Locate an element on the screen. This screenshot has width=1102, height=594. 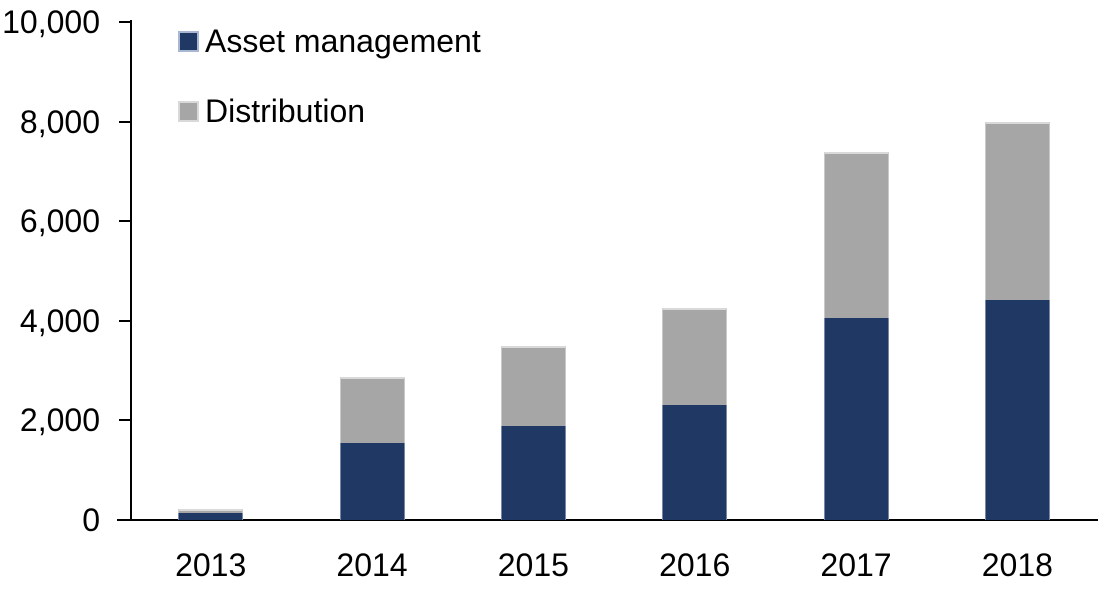
x-axis-line is located at coordinates (607, 520).